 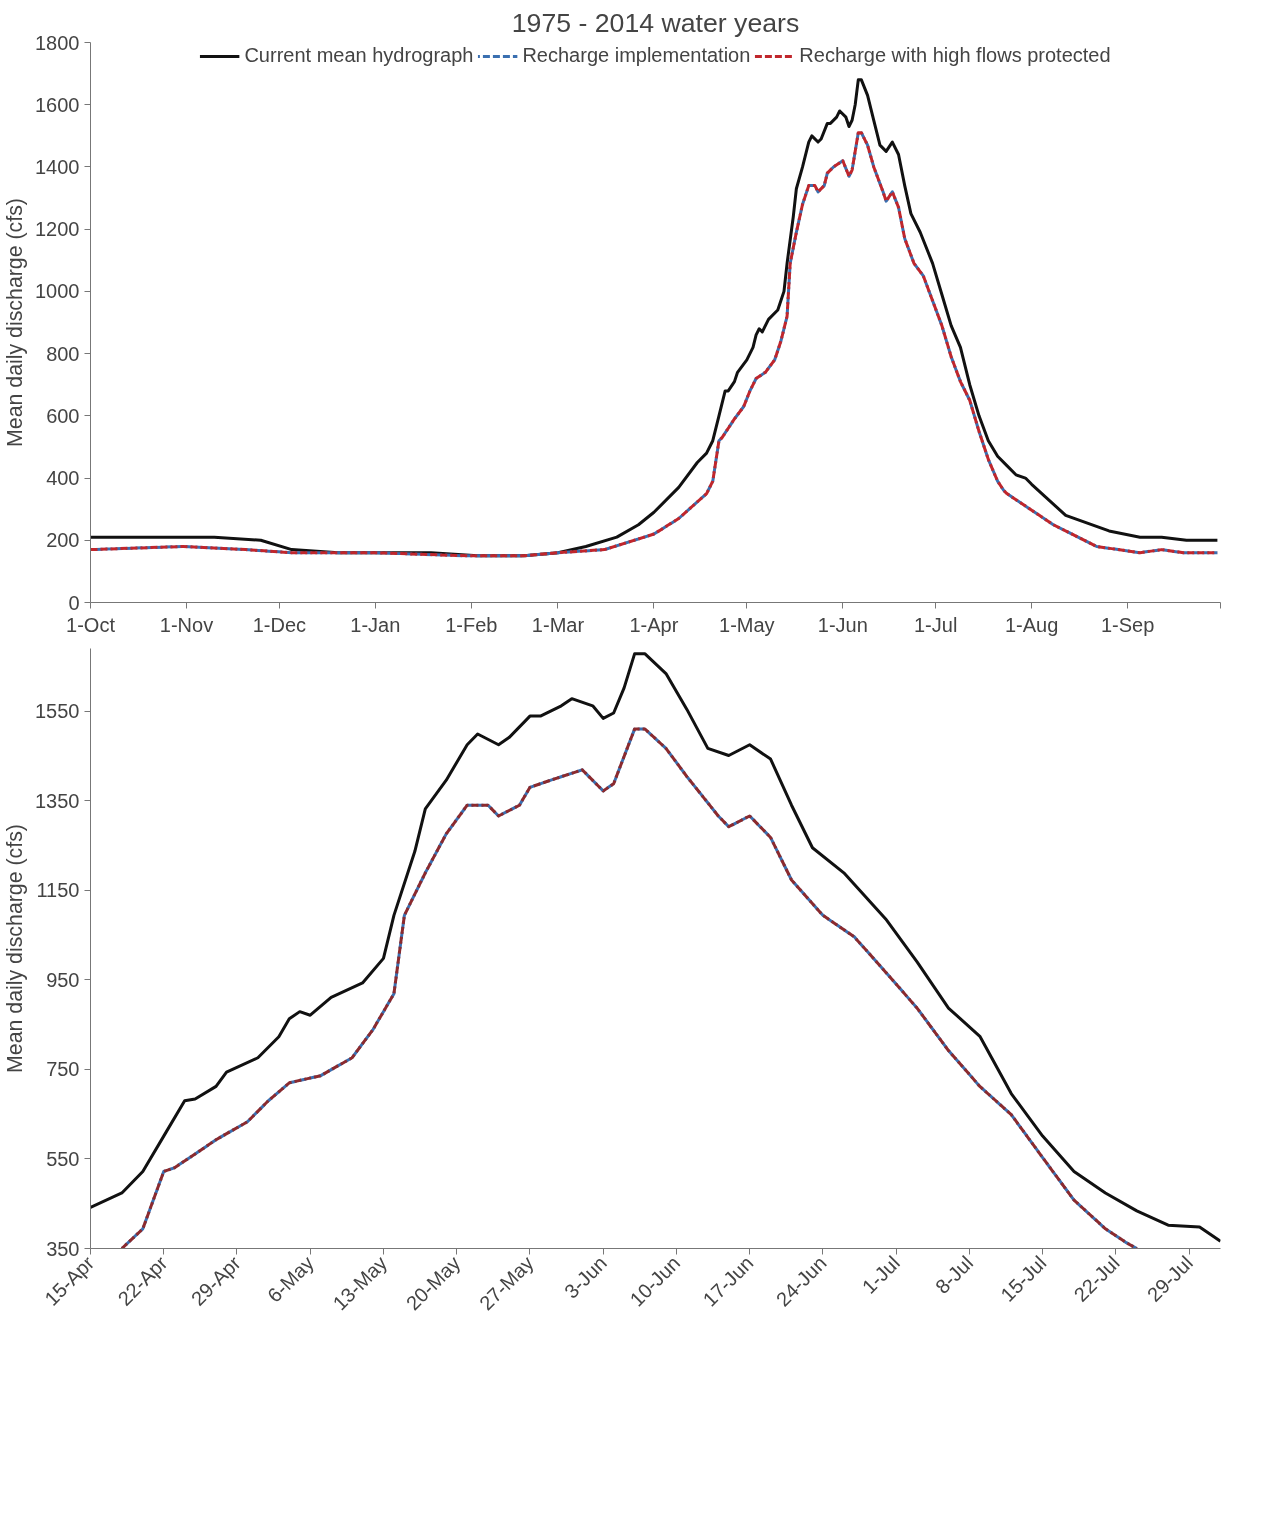 I want to click on legend-label: Recharge with high flows protected, so click(x=955, y=55).